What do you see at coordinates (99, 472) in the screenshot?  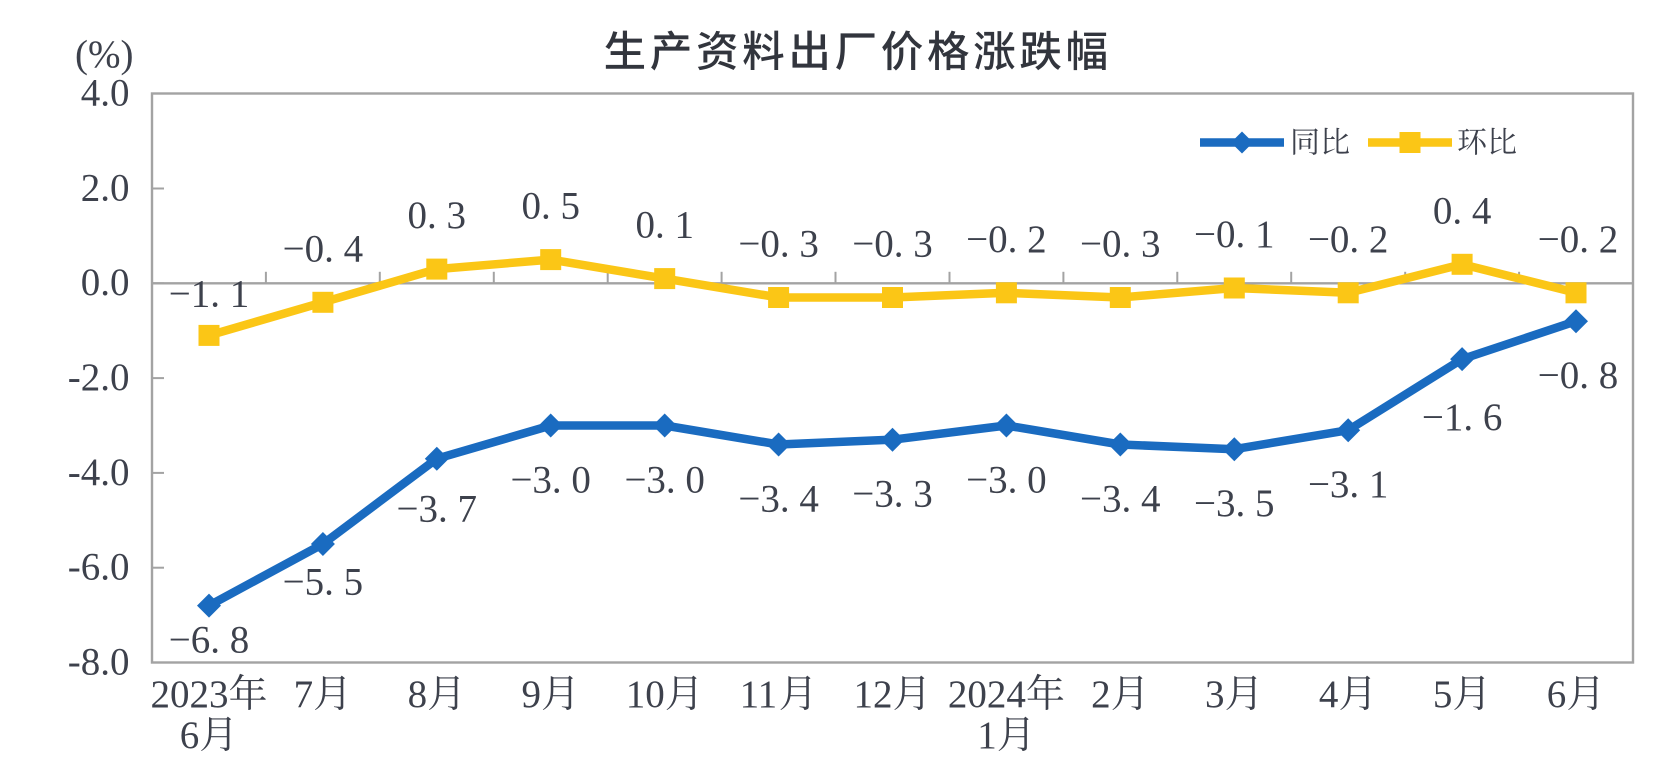 I see `svg-text: -4.0` at bounding box center [99, 472].